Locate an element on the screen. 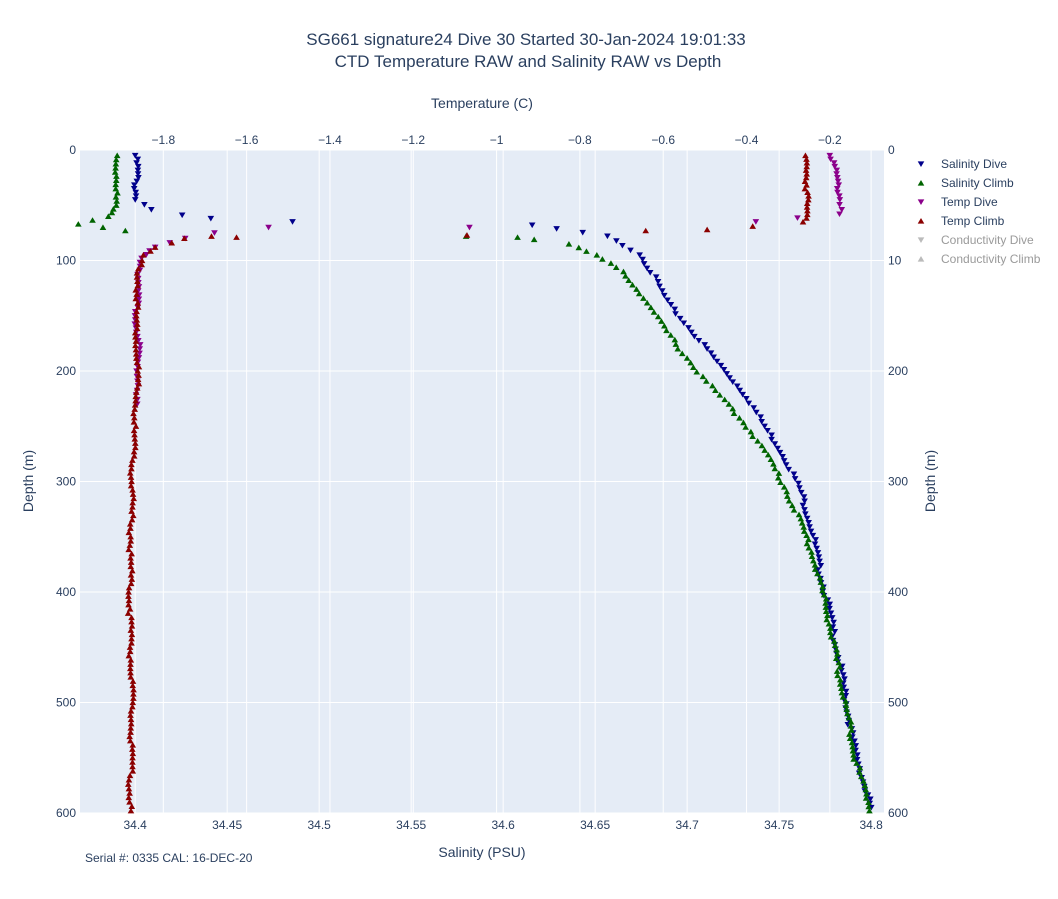  x-bottom-tick-label: 34.45 is located at coordinates (227, 825).